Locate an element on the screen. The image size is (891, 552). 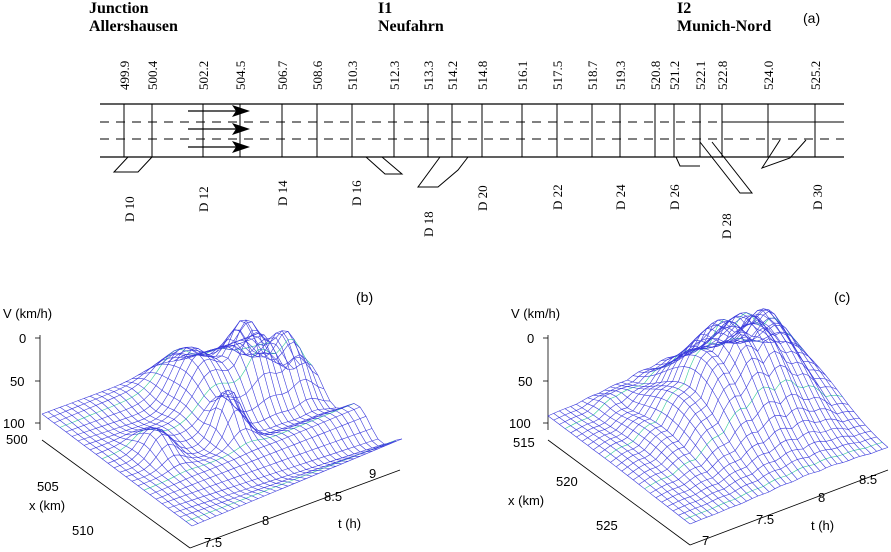
junction-line2: Munich-Nord is located at coordinates (724, 26).